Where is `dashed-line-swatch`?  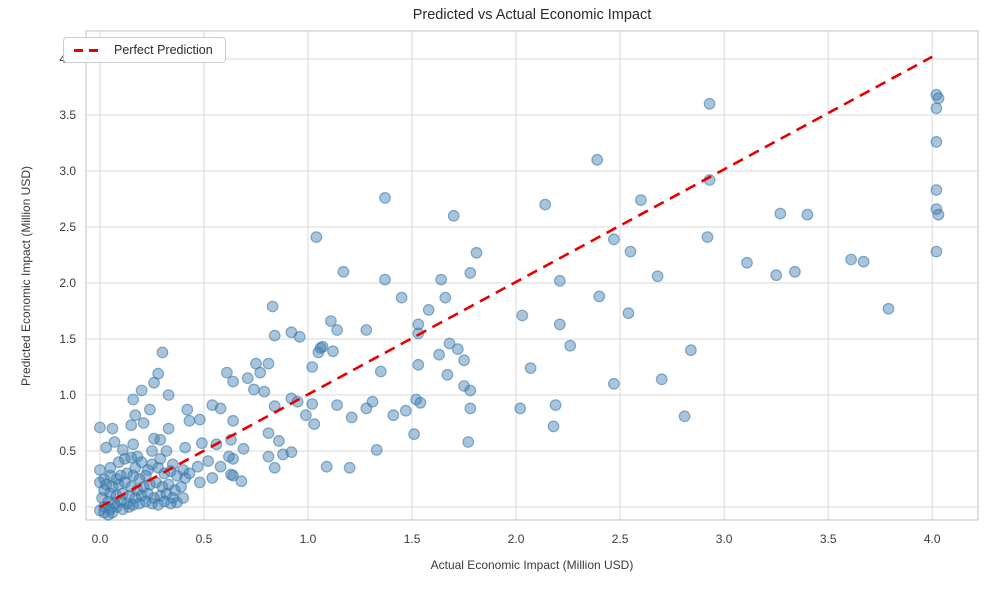
dashed-line-swatch is located at coordinates (89, 50).